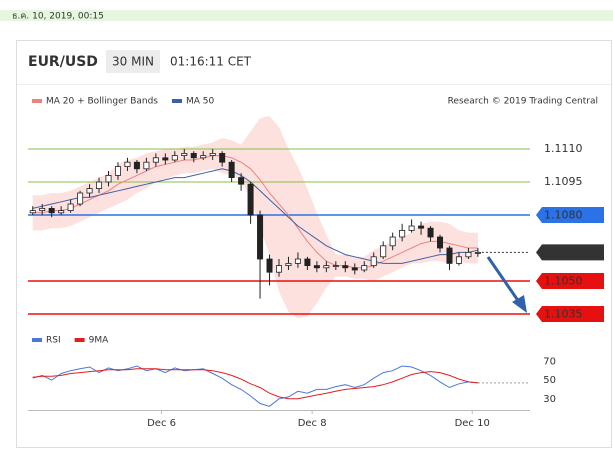 This screenshot has width=613, height=451. I want to click on forecast-arrow, so click(506, 284).